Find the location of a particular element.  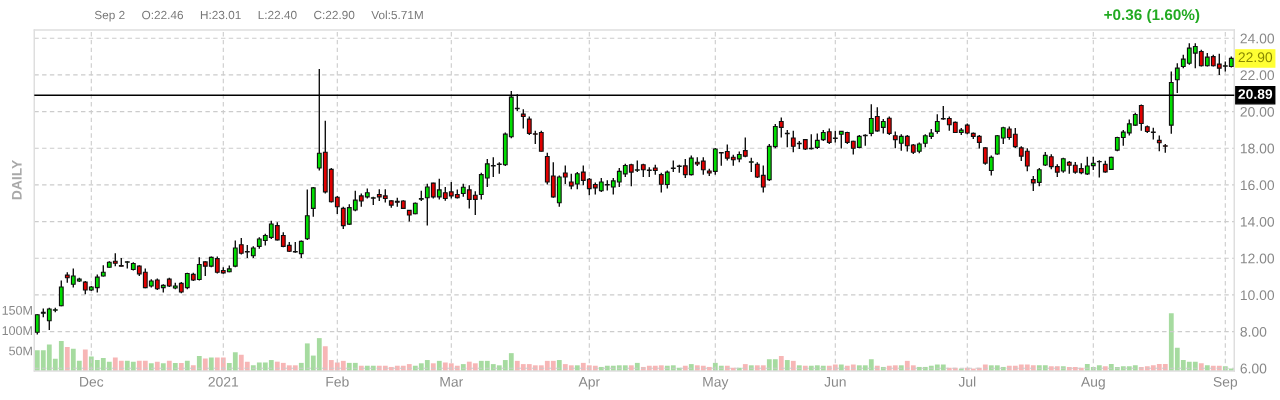

y-tick-label: 10.00 is located at coordinates (1257, 295).